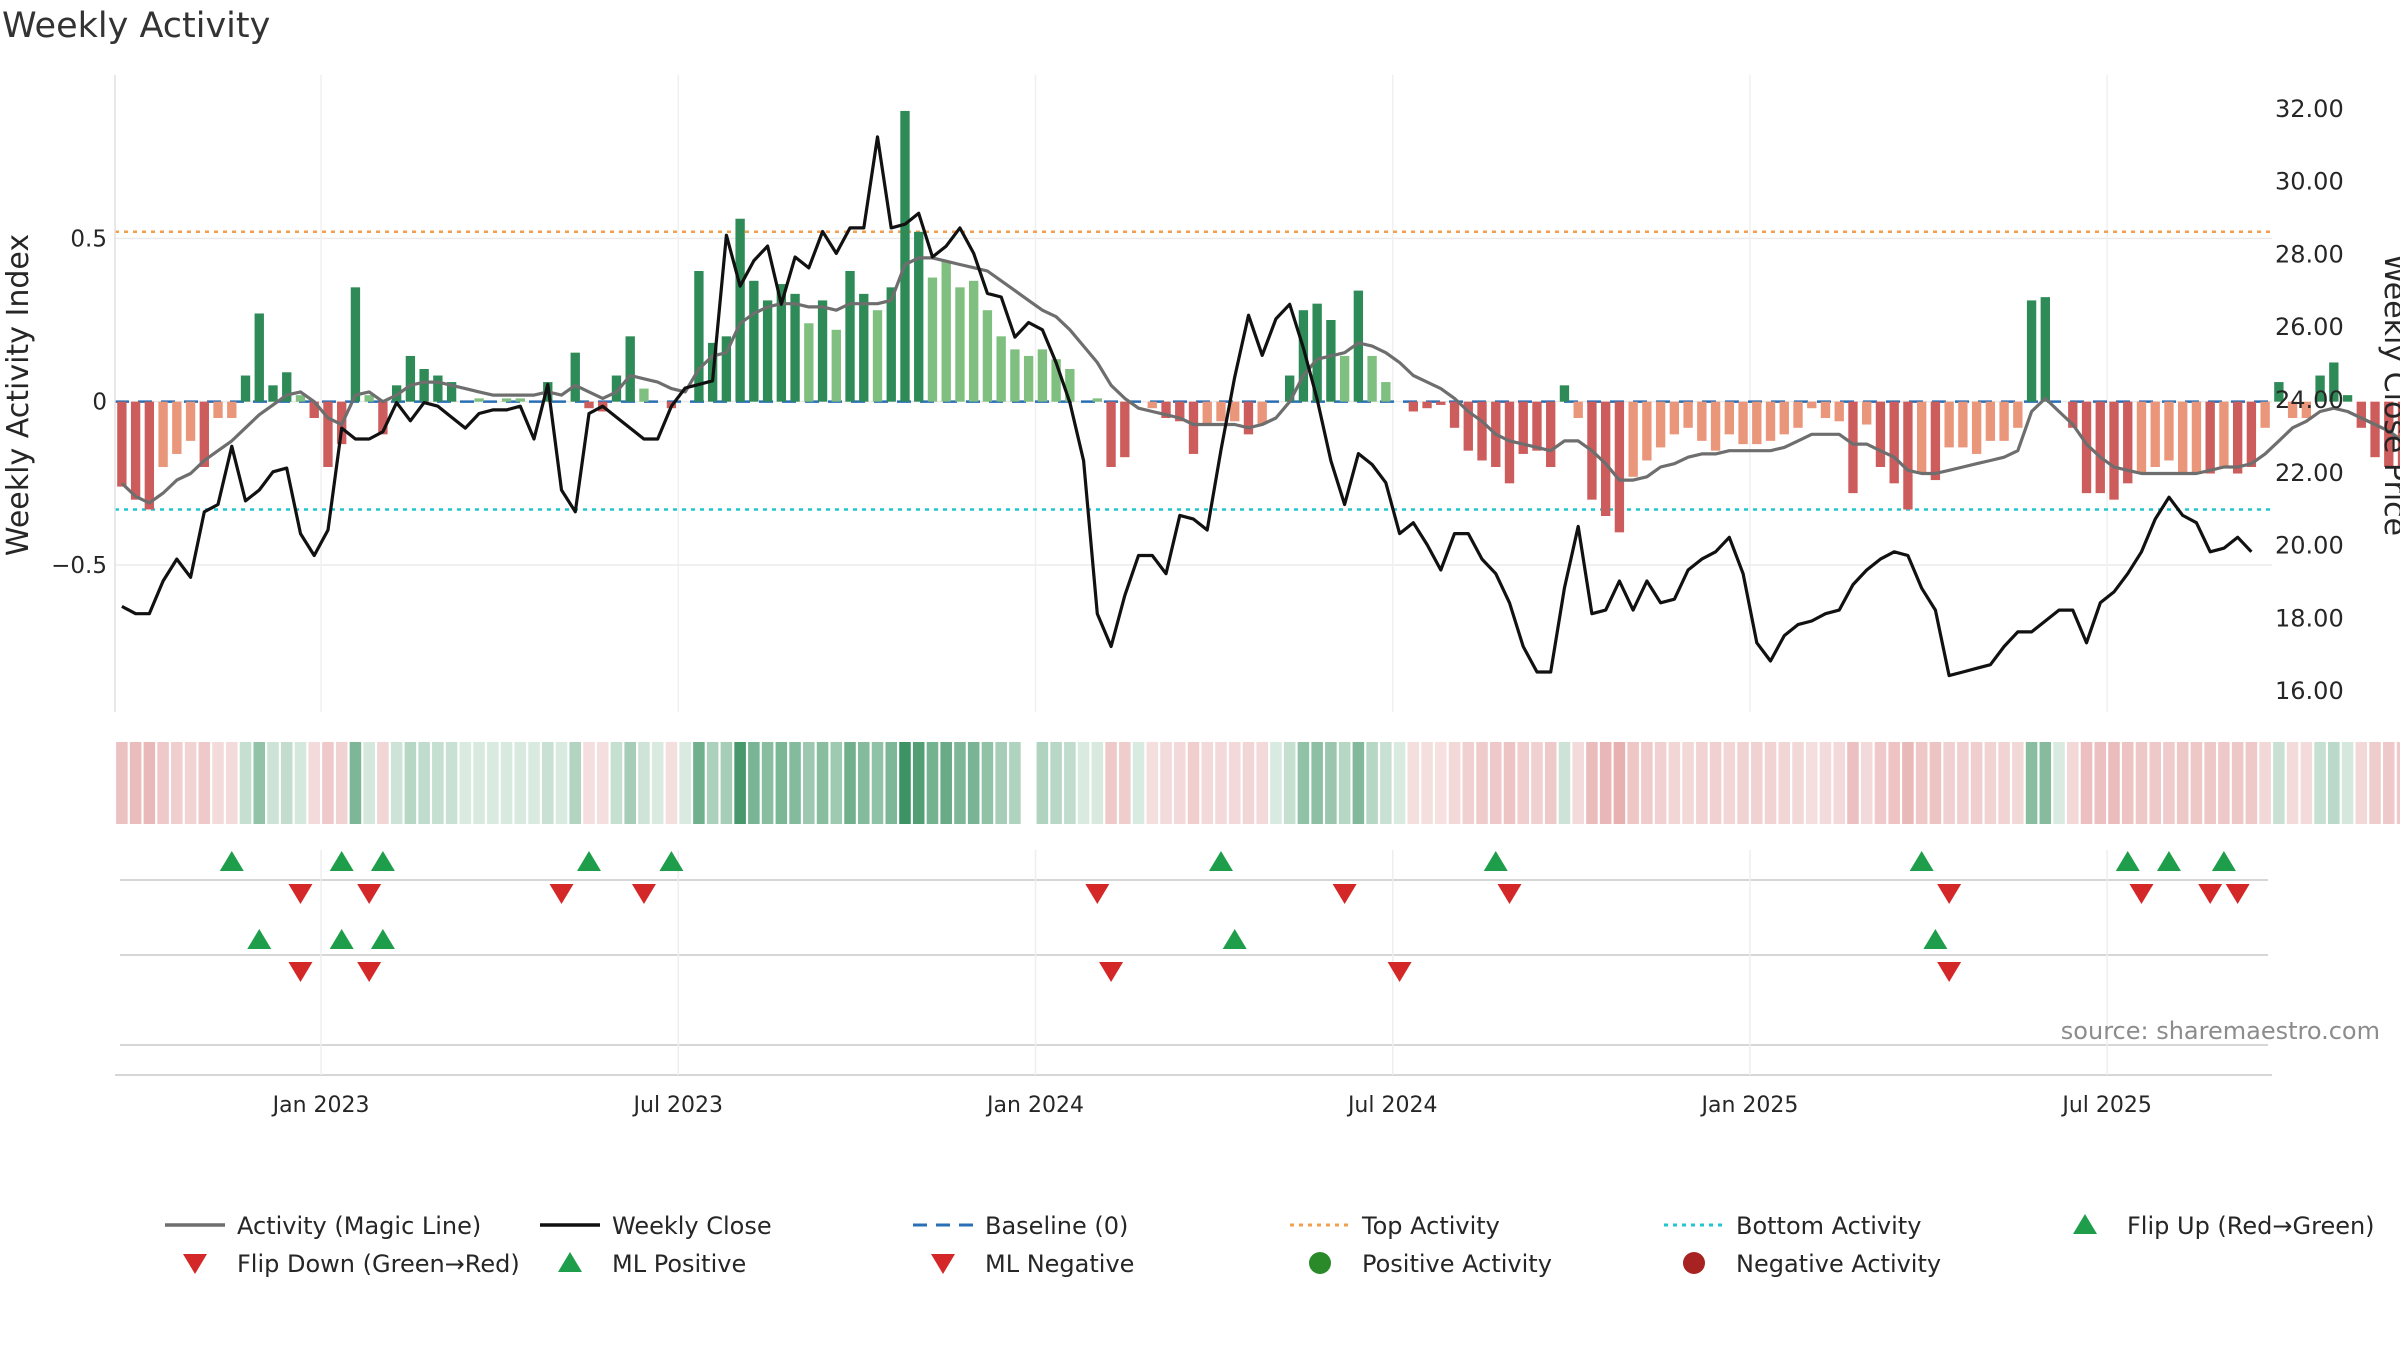 This screenshot has width=2400, height=1350. Describe the element at coordinates (2388, 395) in the screenshot. I see `y2-axis-label: Weekly Close Price` at that location.